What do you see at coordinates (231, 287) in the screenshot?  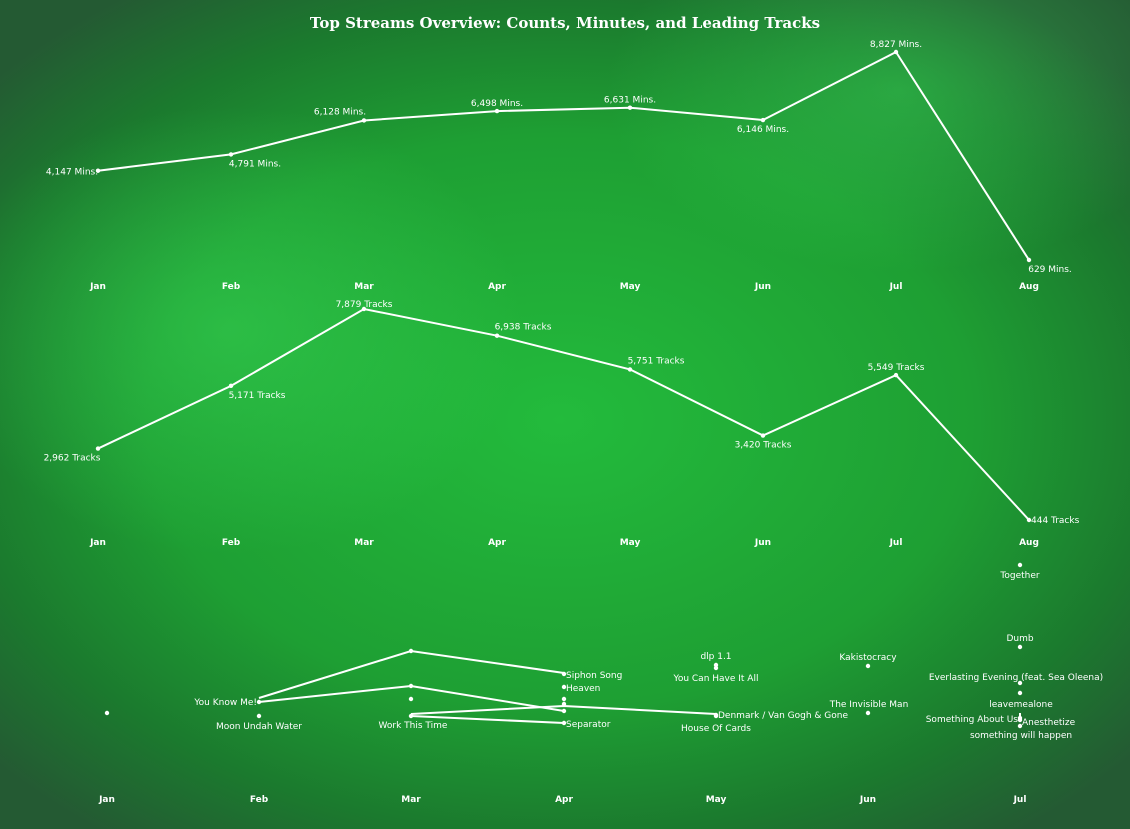 I see `minutes-x-tick-label: Feb` at bounding box center [231, 287].